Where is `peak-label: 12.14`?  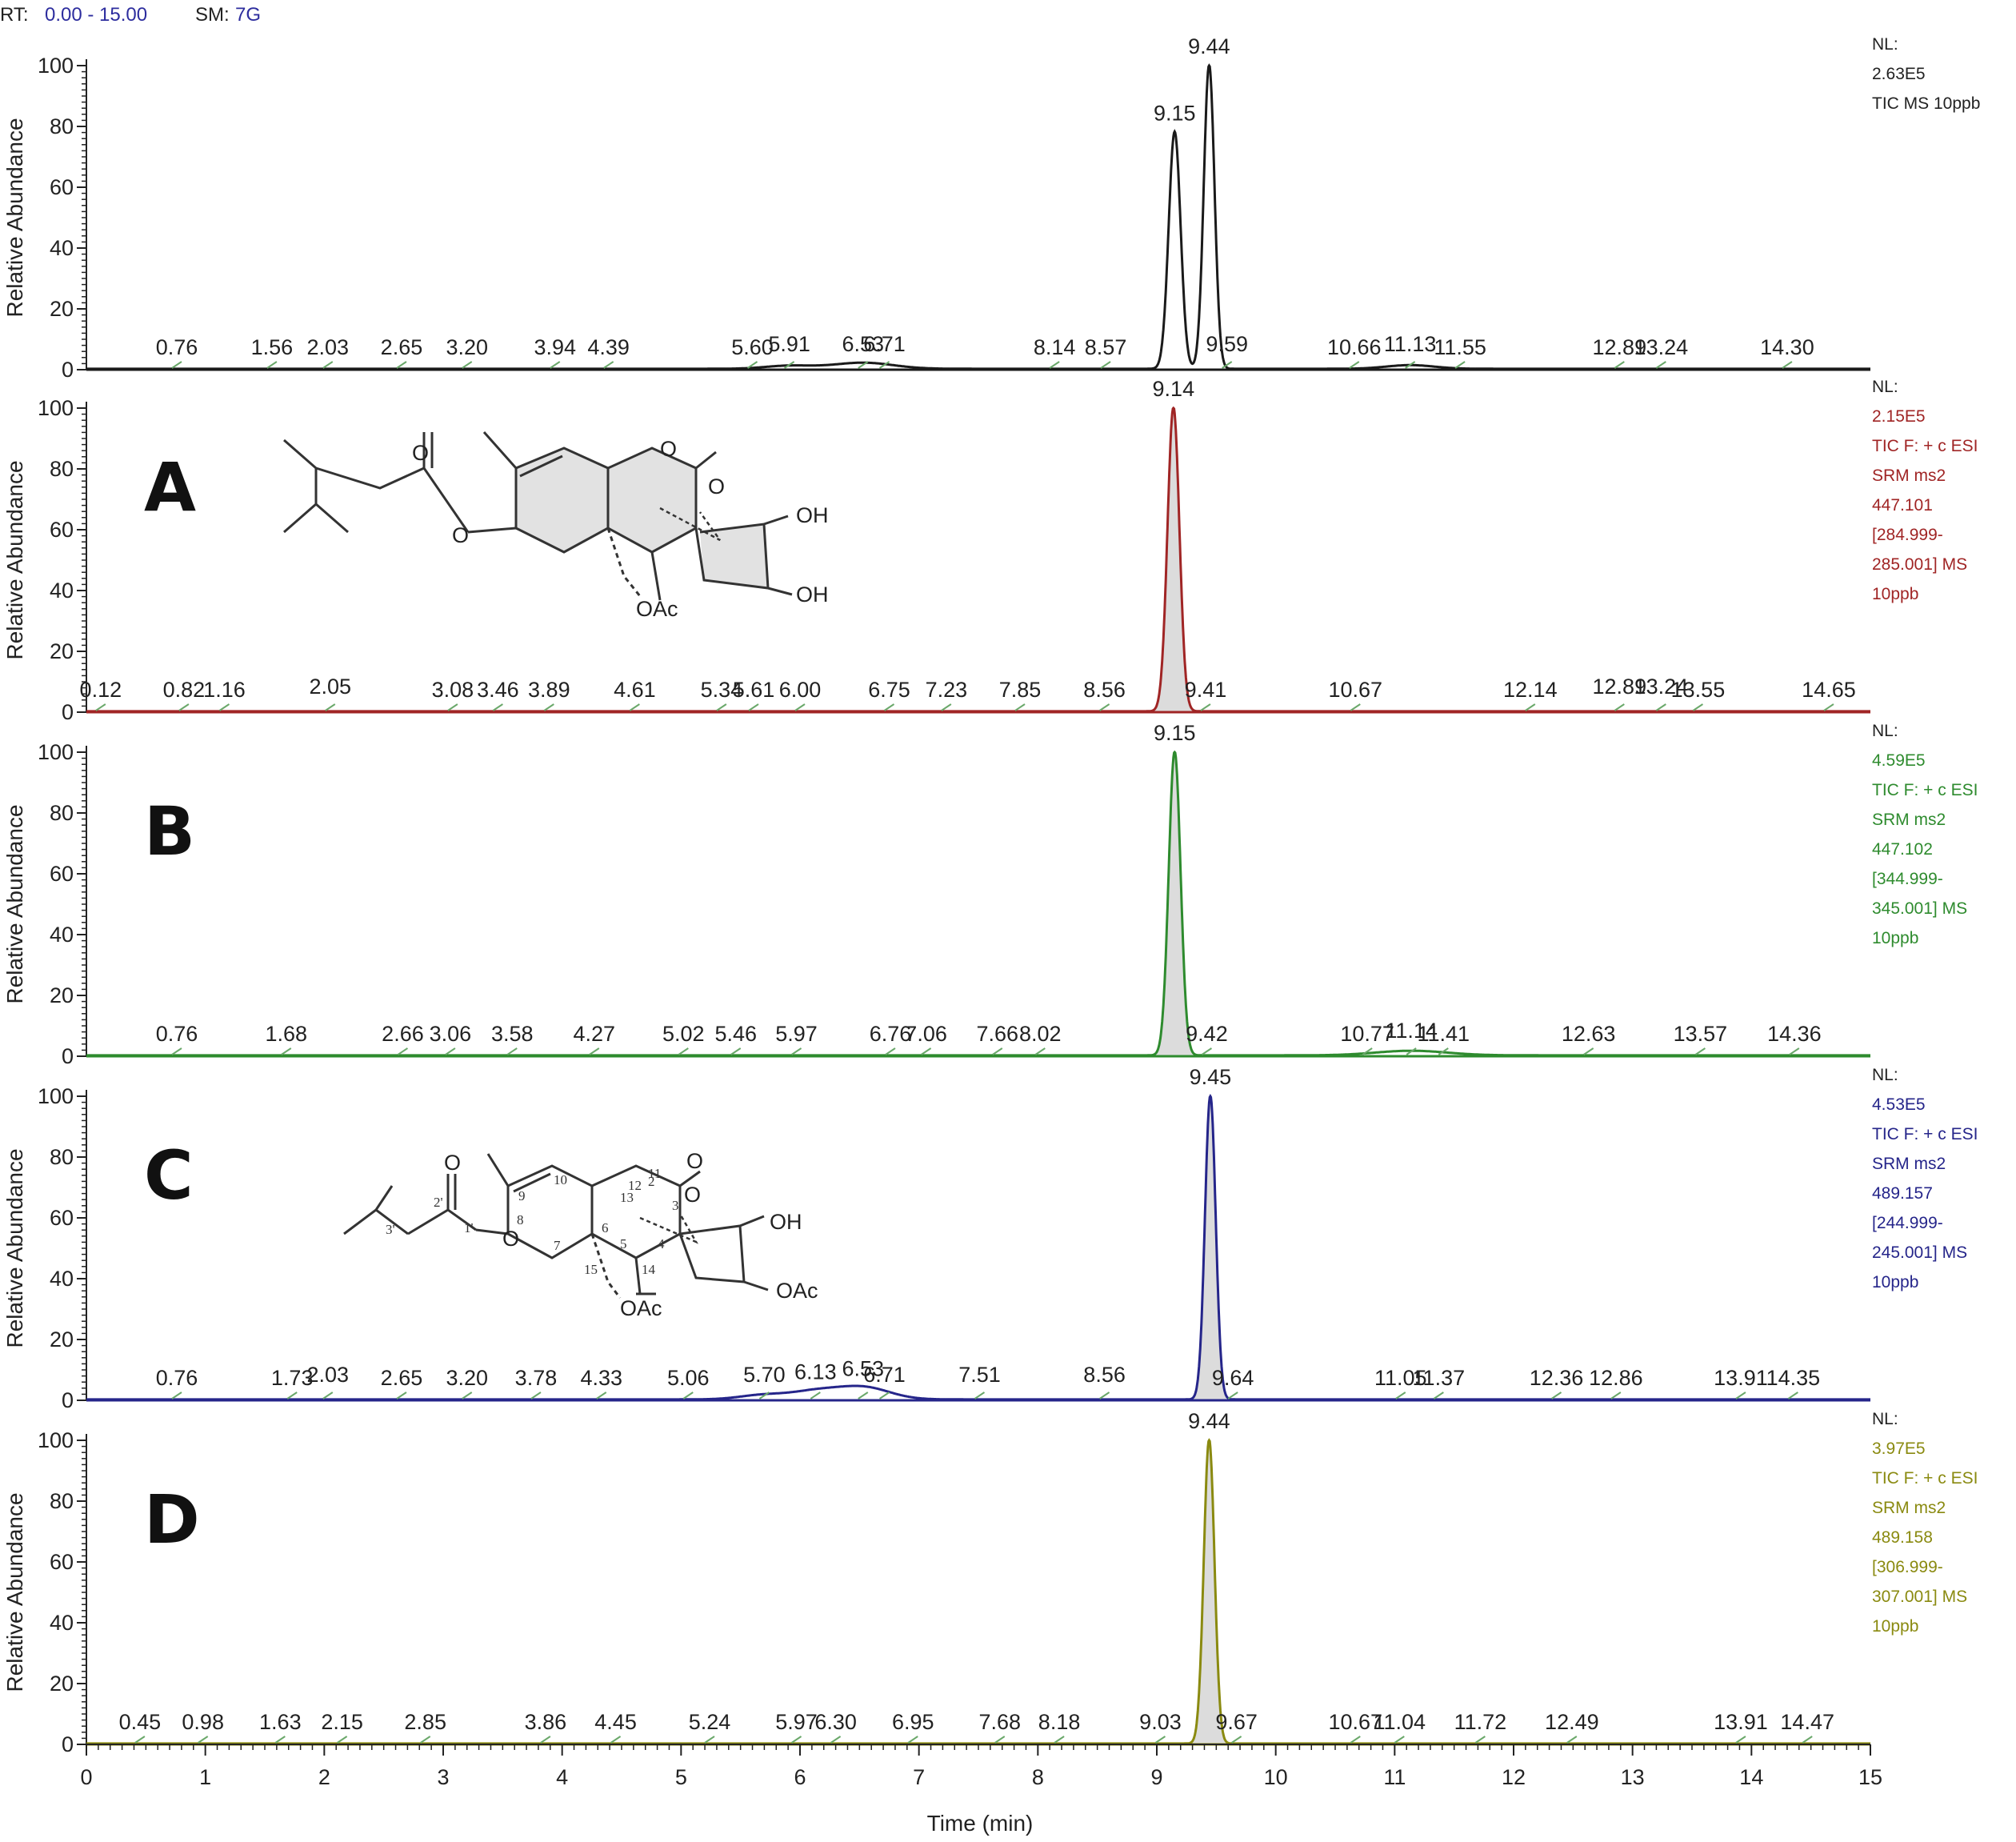
peak-label: 12.14 is located at coordinates (1530, 690).